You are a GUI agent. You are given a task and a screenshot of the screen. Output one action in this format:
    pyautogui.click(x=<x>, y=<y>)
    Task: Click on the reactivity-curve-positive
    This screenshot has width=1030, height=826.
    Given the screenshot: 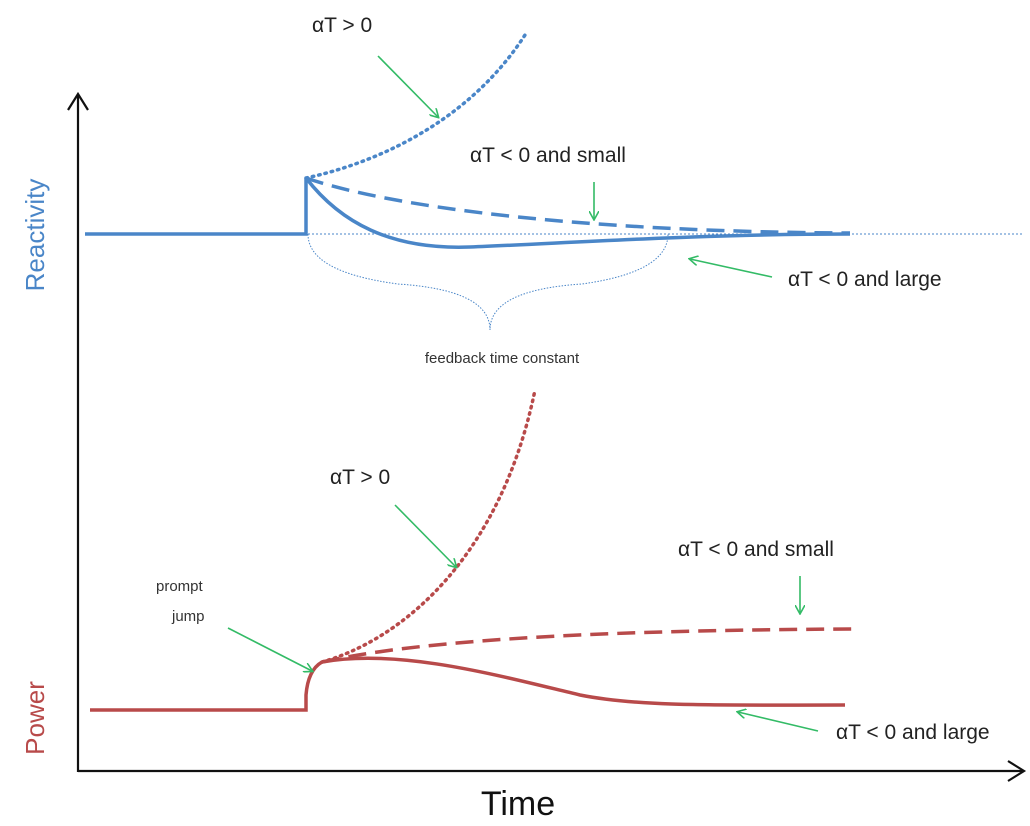 What is the action you would take?
    pyautogui.click(x=415, y=106)
    